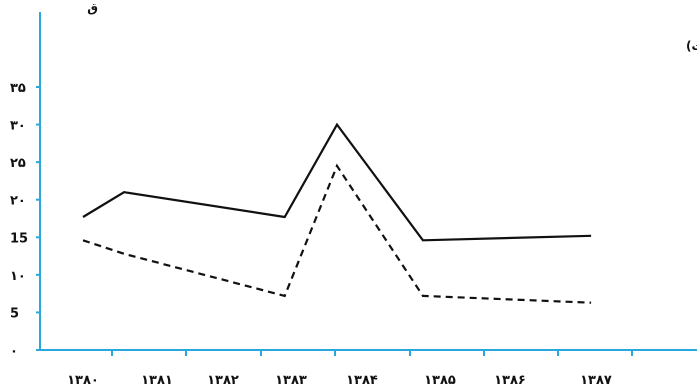 Image resolution: width=697 pixels, height=389 pixels. Describe the element at coordinates (18, 276) in the screenshot. I see `y-tick-label: ۱۰` at that location.